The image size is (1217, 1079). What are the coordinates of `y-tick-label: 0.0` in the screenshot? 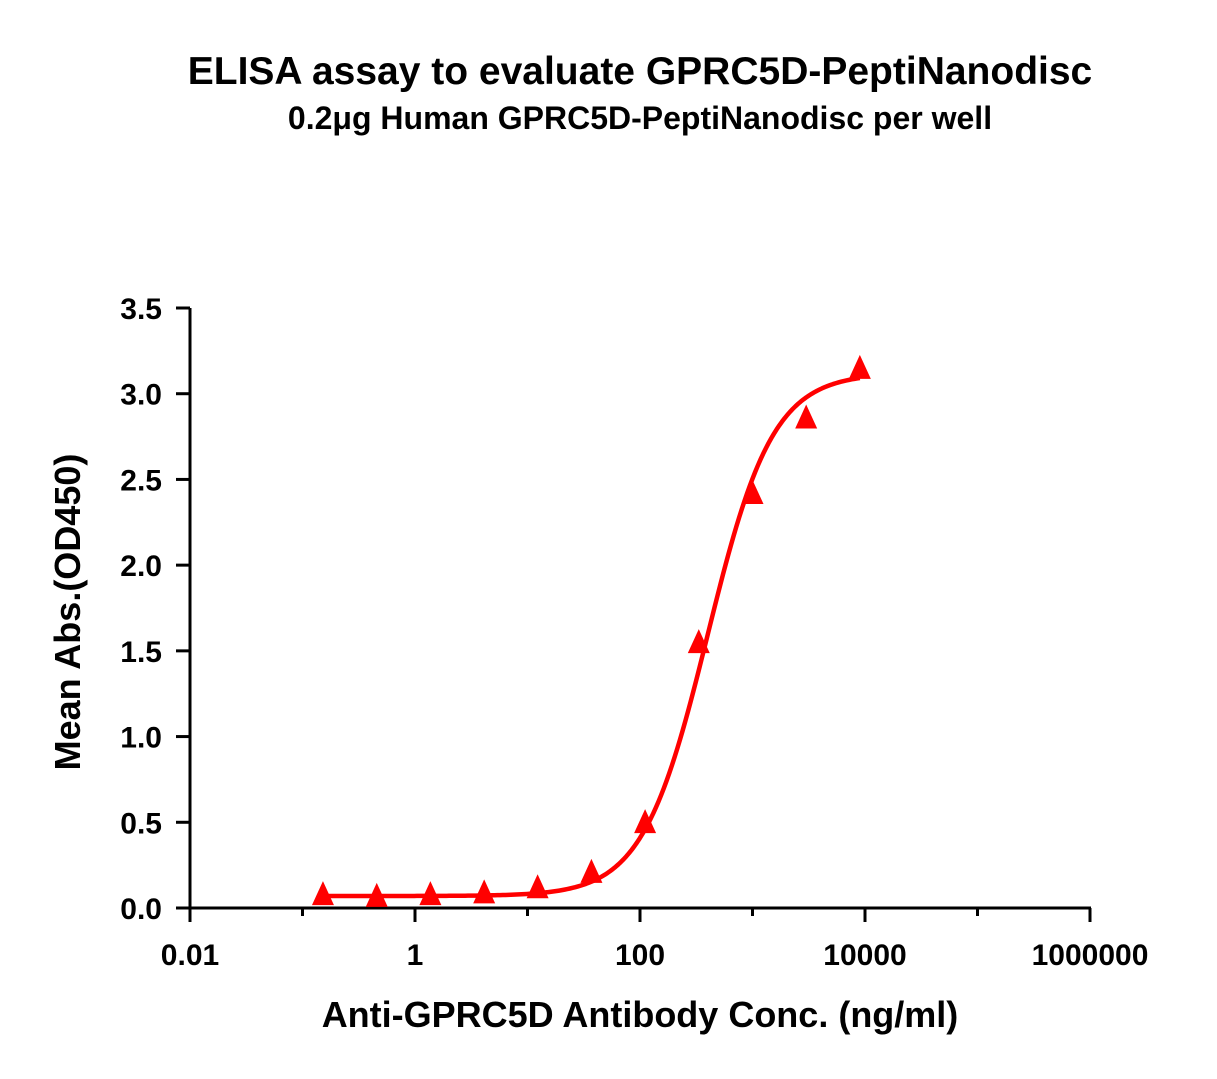 It's located at (141, 909).